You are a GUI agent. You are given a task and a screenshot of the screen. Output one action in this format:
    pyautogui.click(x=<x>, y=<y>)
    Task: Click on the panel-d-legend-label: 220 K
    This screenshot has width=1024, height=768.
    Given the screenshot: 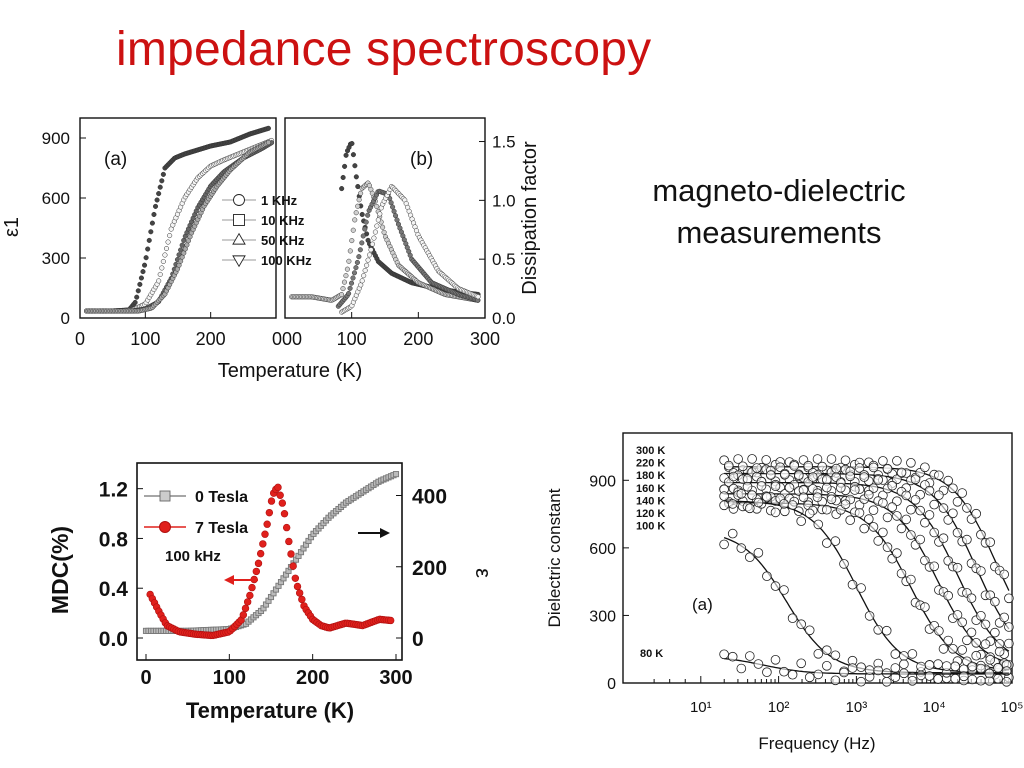 What is the action you would take?
    pyautogui.click(x=650, y=464)
    